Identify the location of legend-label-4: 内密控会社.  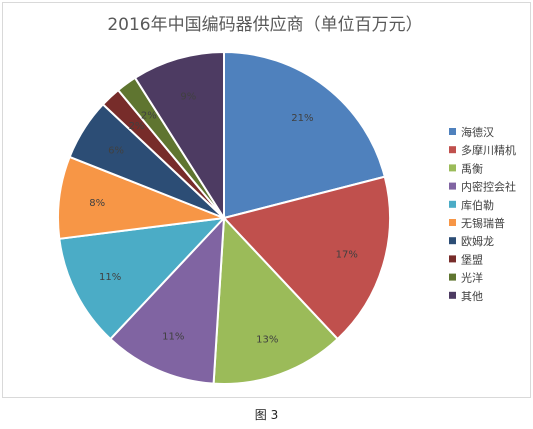
(488, 187).